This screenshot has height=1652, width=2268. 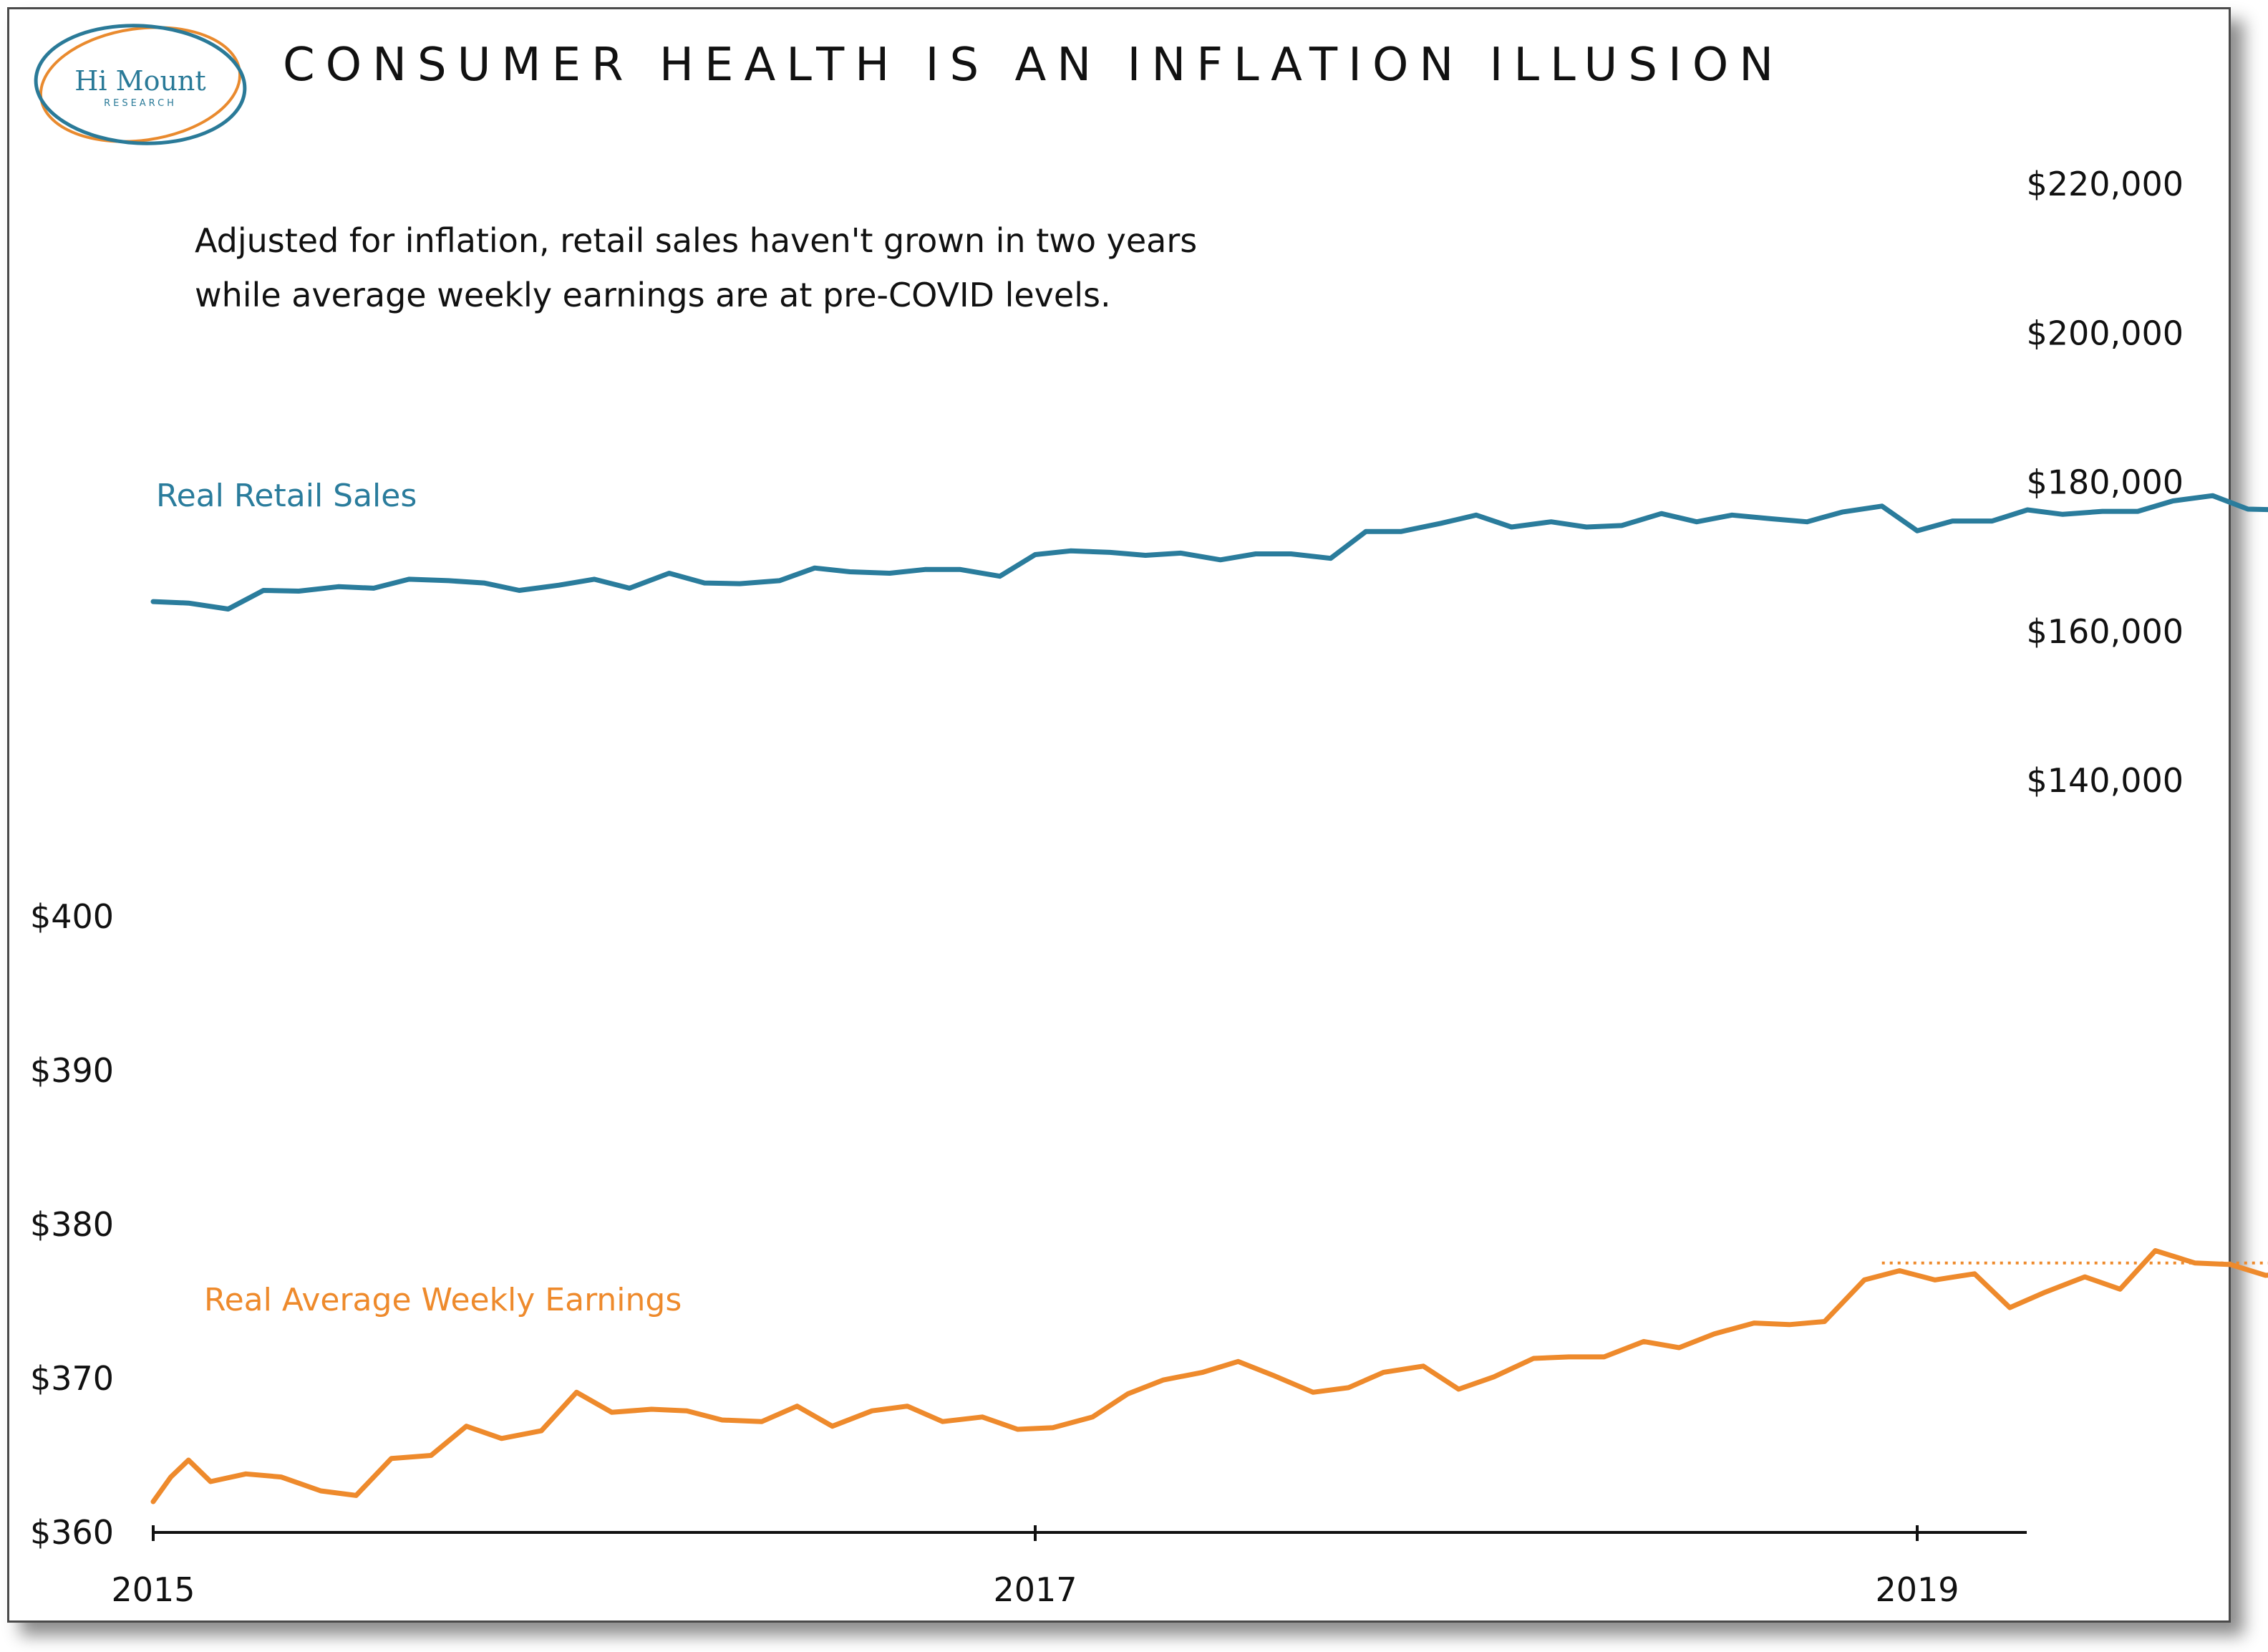 I want to click on logo: Hi Mount RESEARCH, so click(x=140, y=84).